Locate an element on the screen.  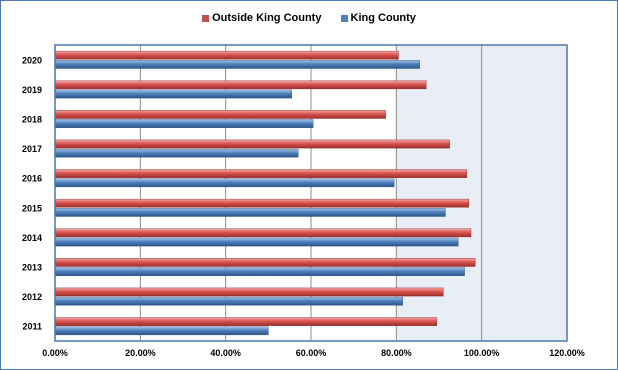
x-tick-label: 40.00% is located at coordinates (225, 353).